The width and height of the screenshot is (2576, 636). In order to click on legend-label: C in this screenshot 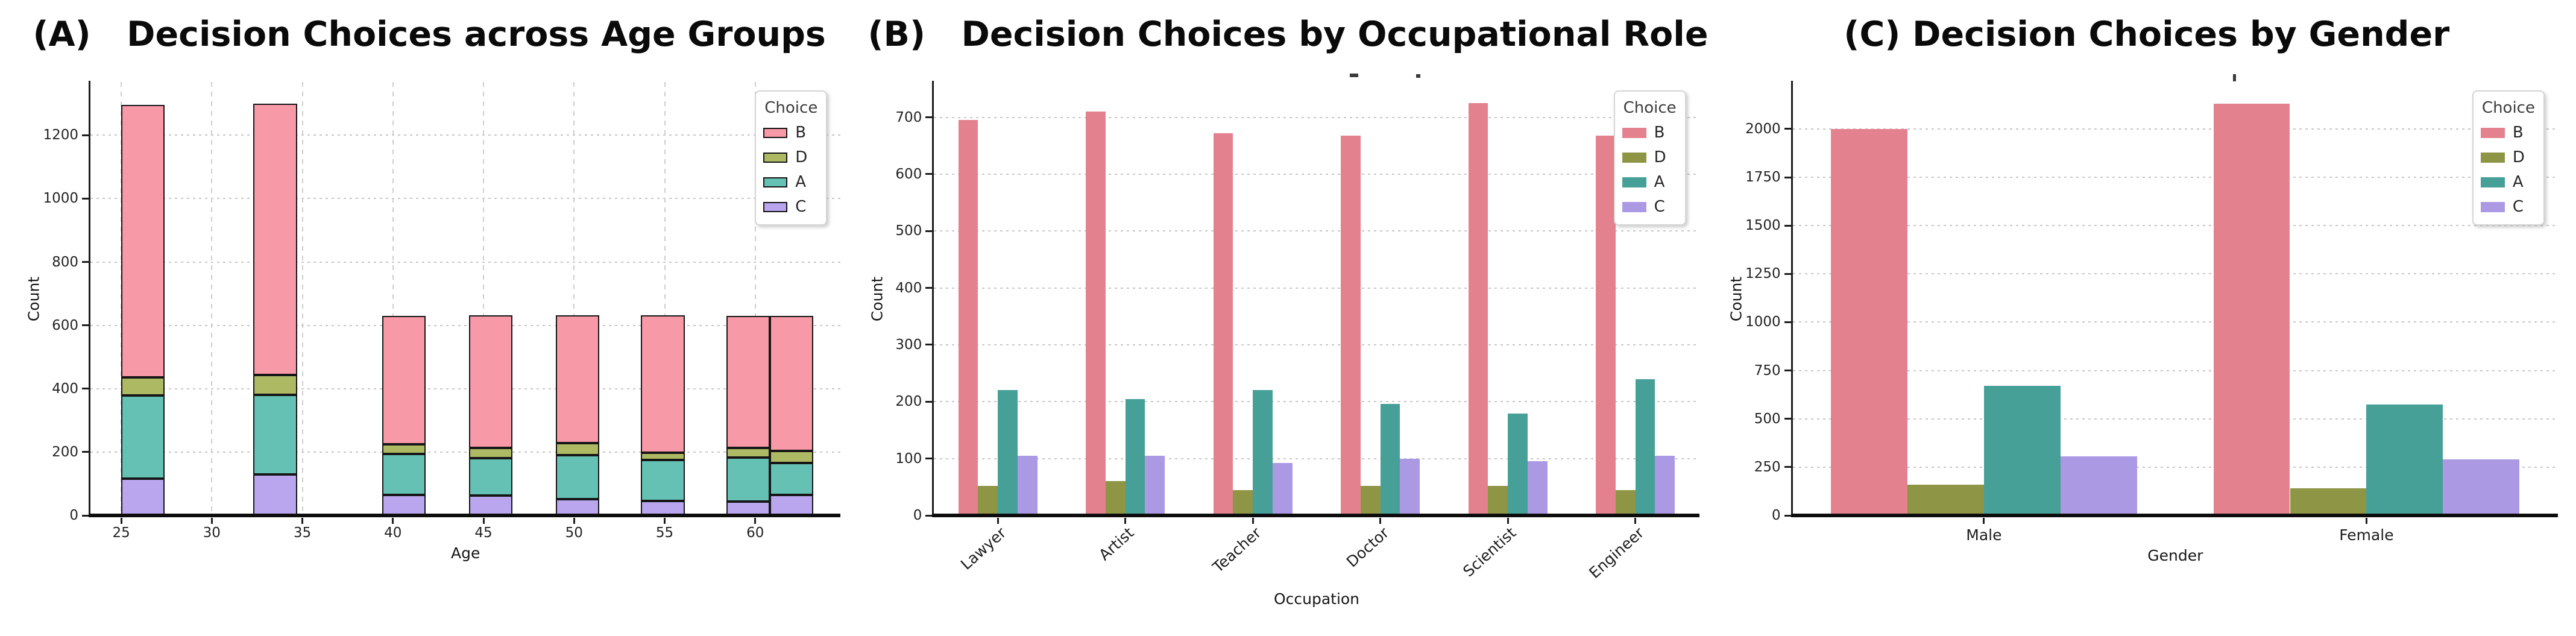, I will do `click(2518, 207)`.